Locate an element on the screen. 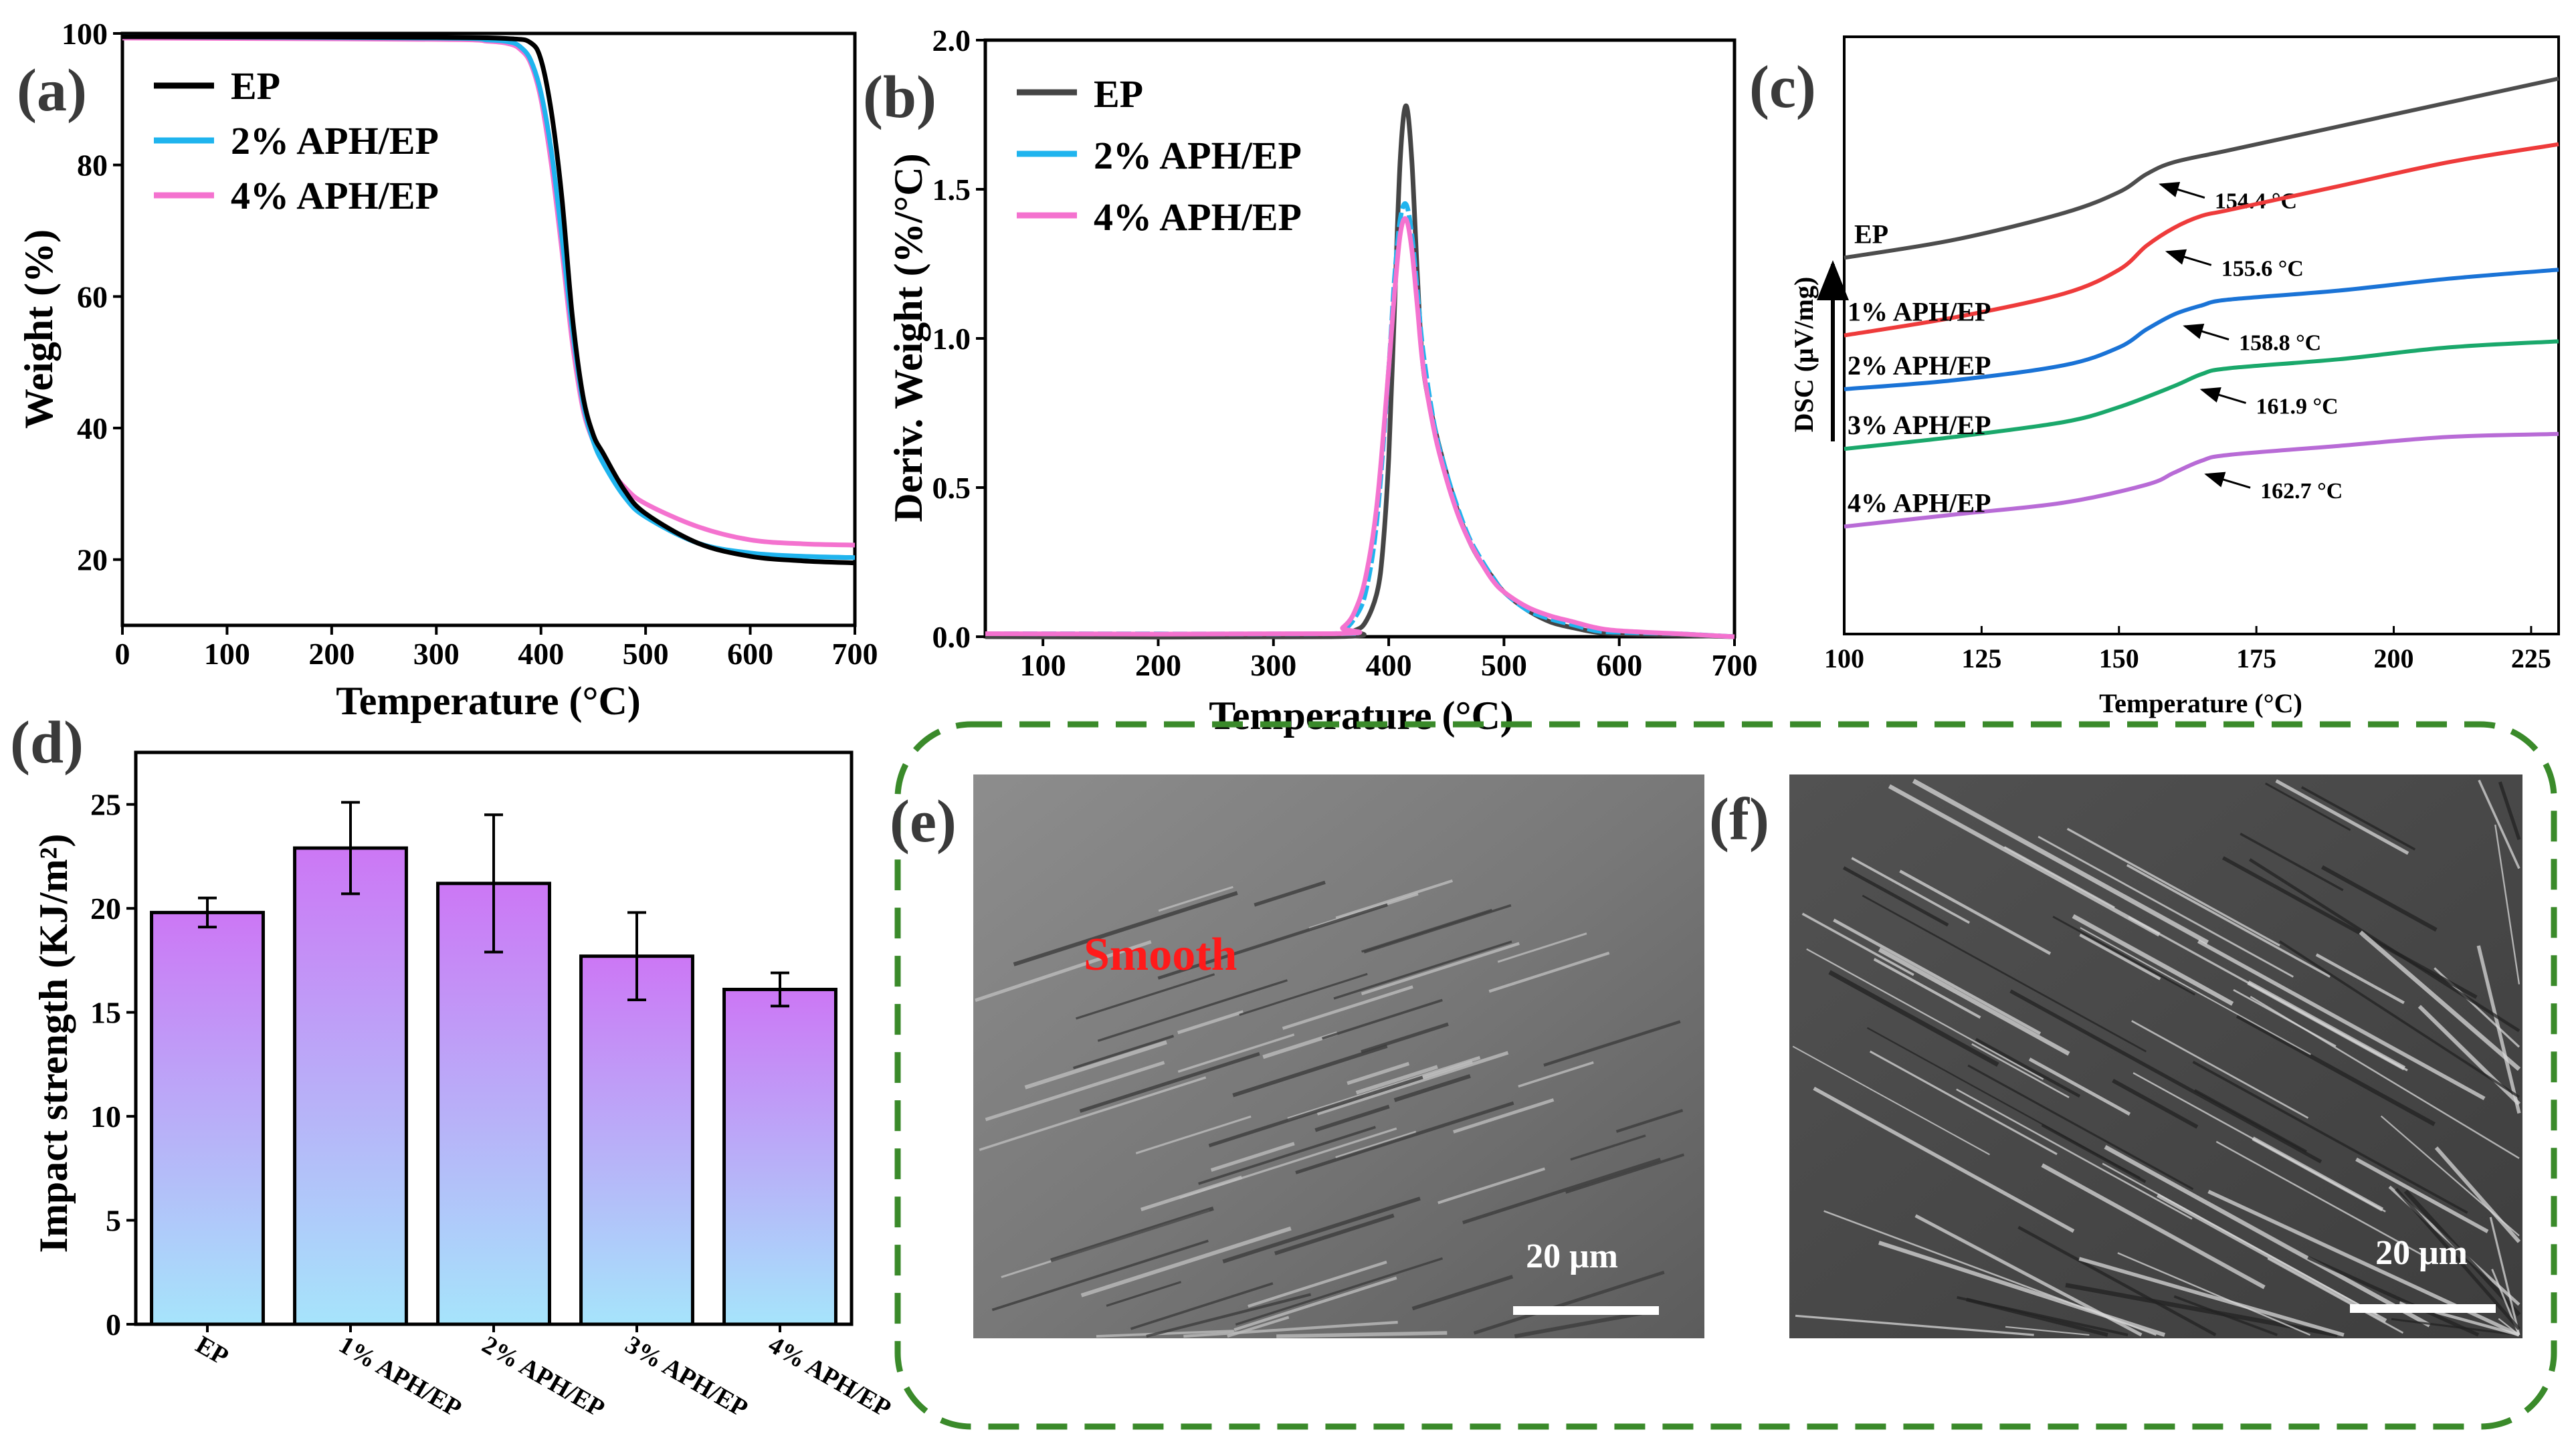 The width and height of the screenshot is (2576, 1454). c-tg-label: 161.9 °C is located at coordinates (2297, 407).